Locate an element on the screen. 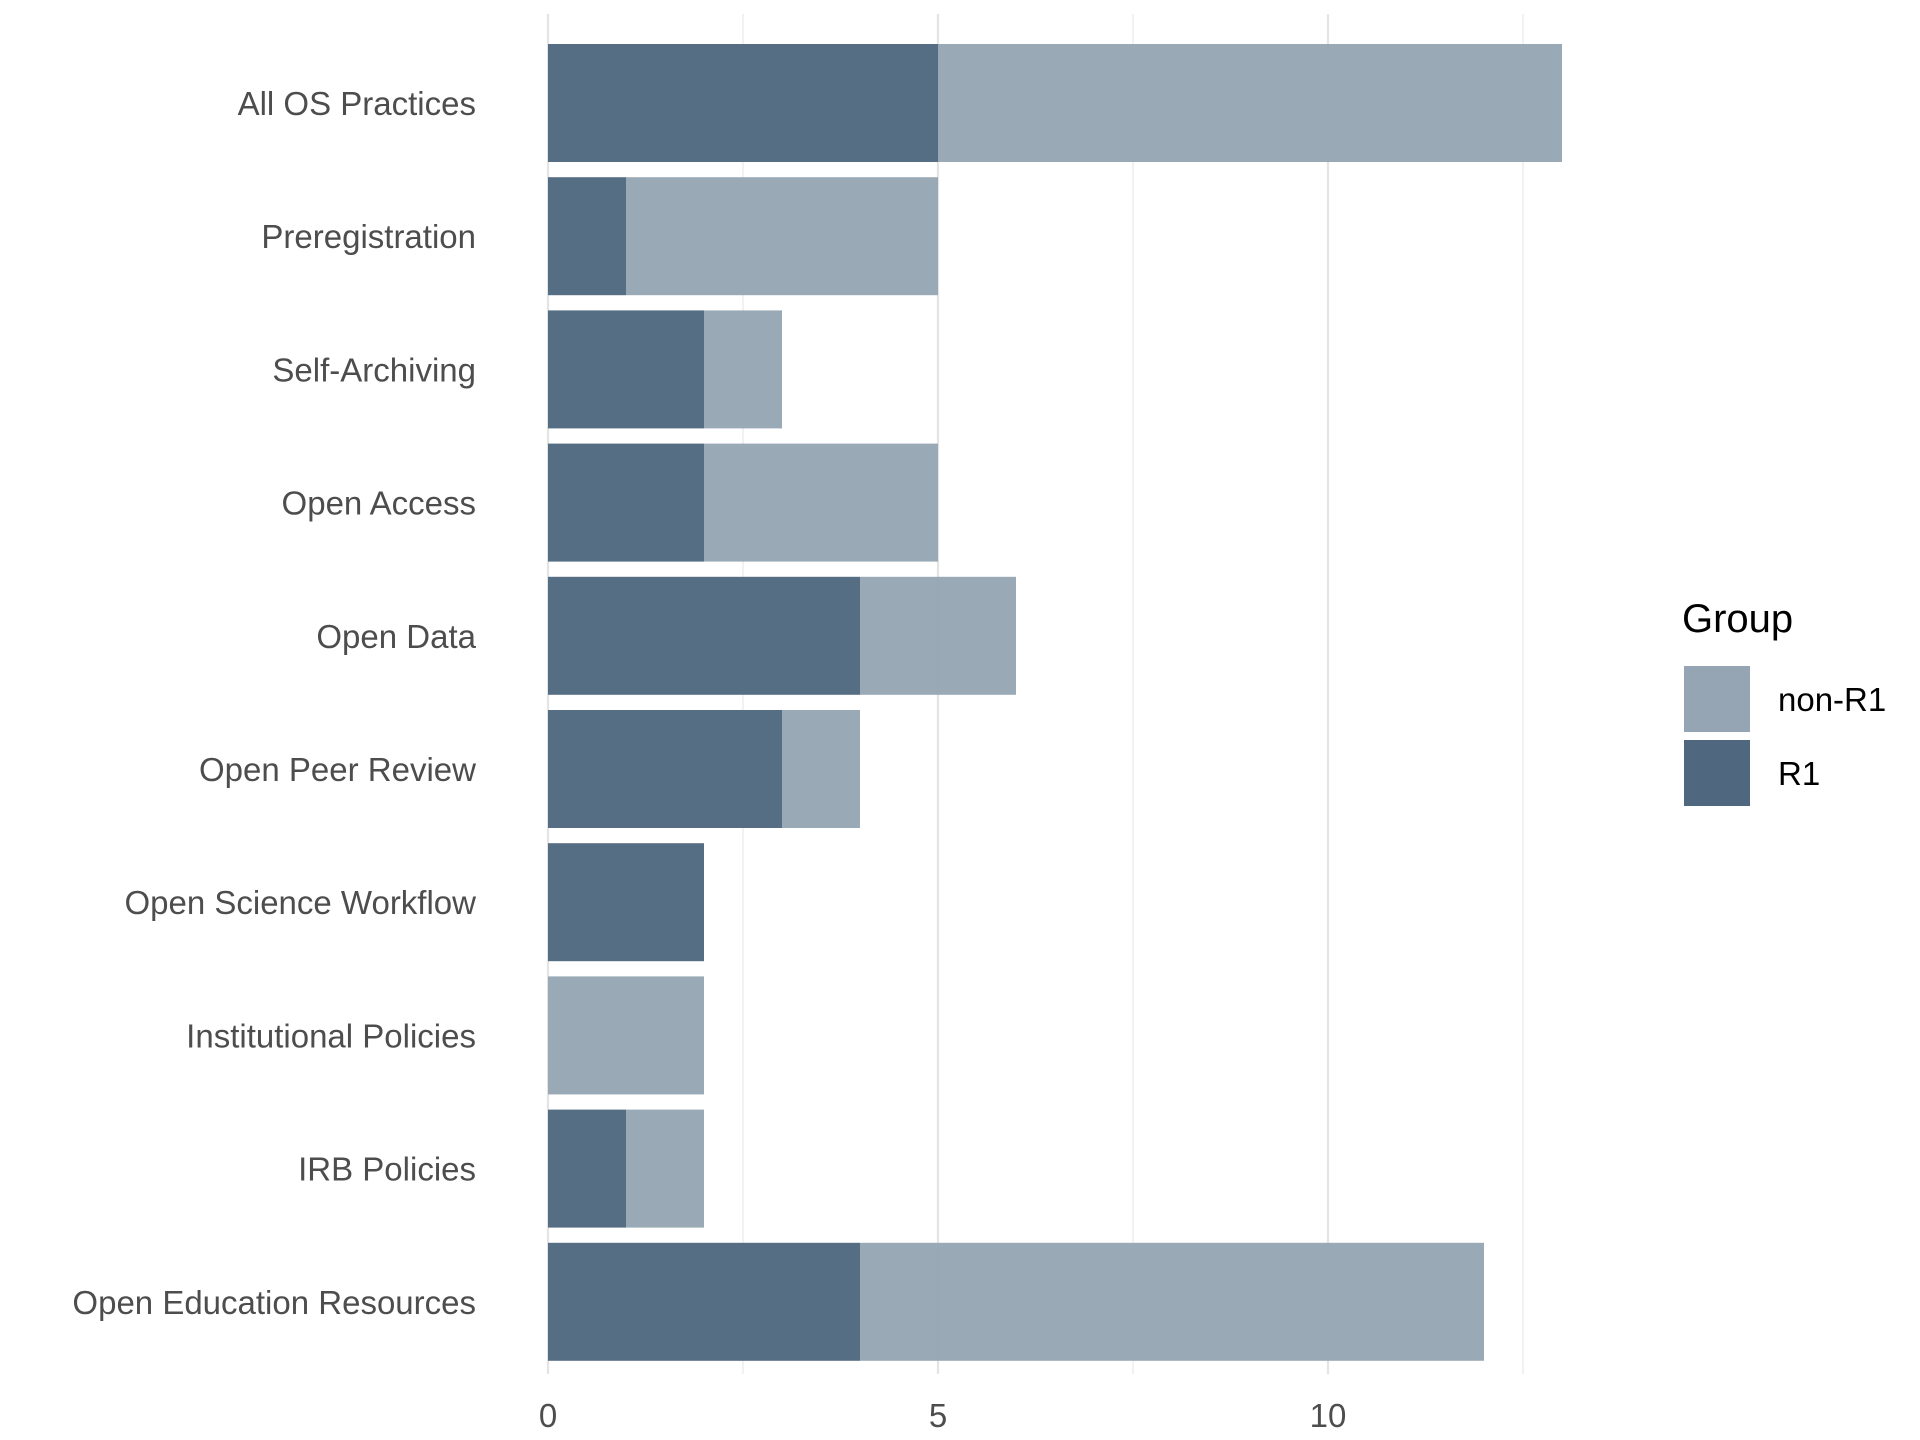  x-tick-label: 0 is located at coordinates (548, 1415).